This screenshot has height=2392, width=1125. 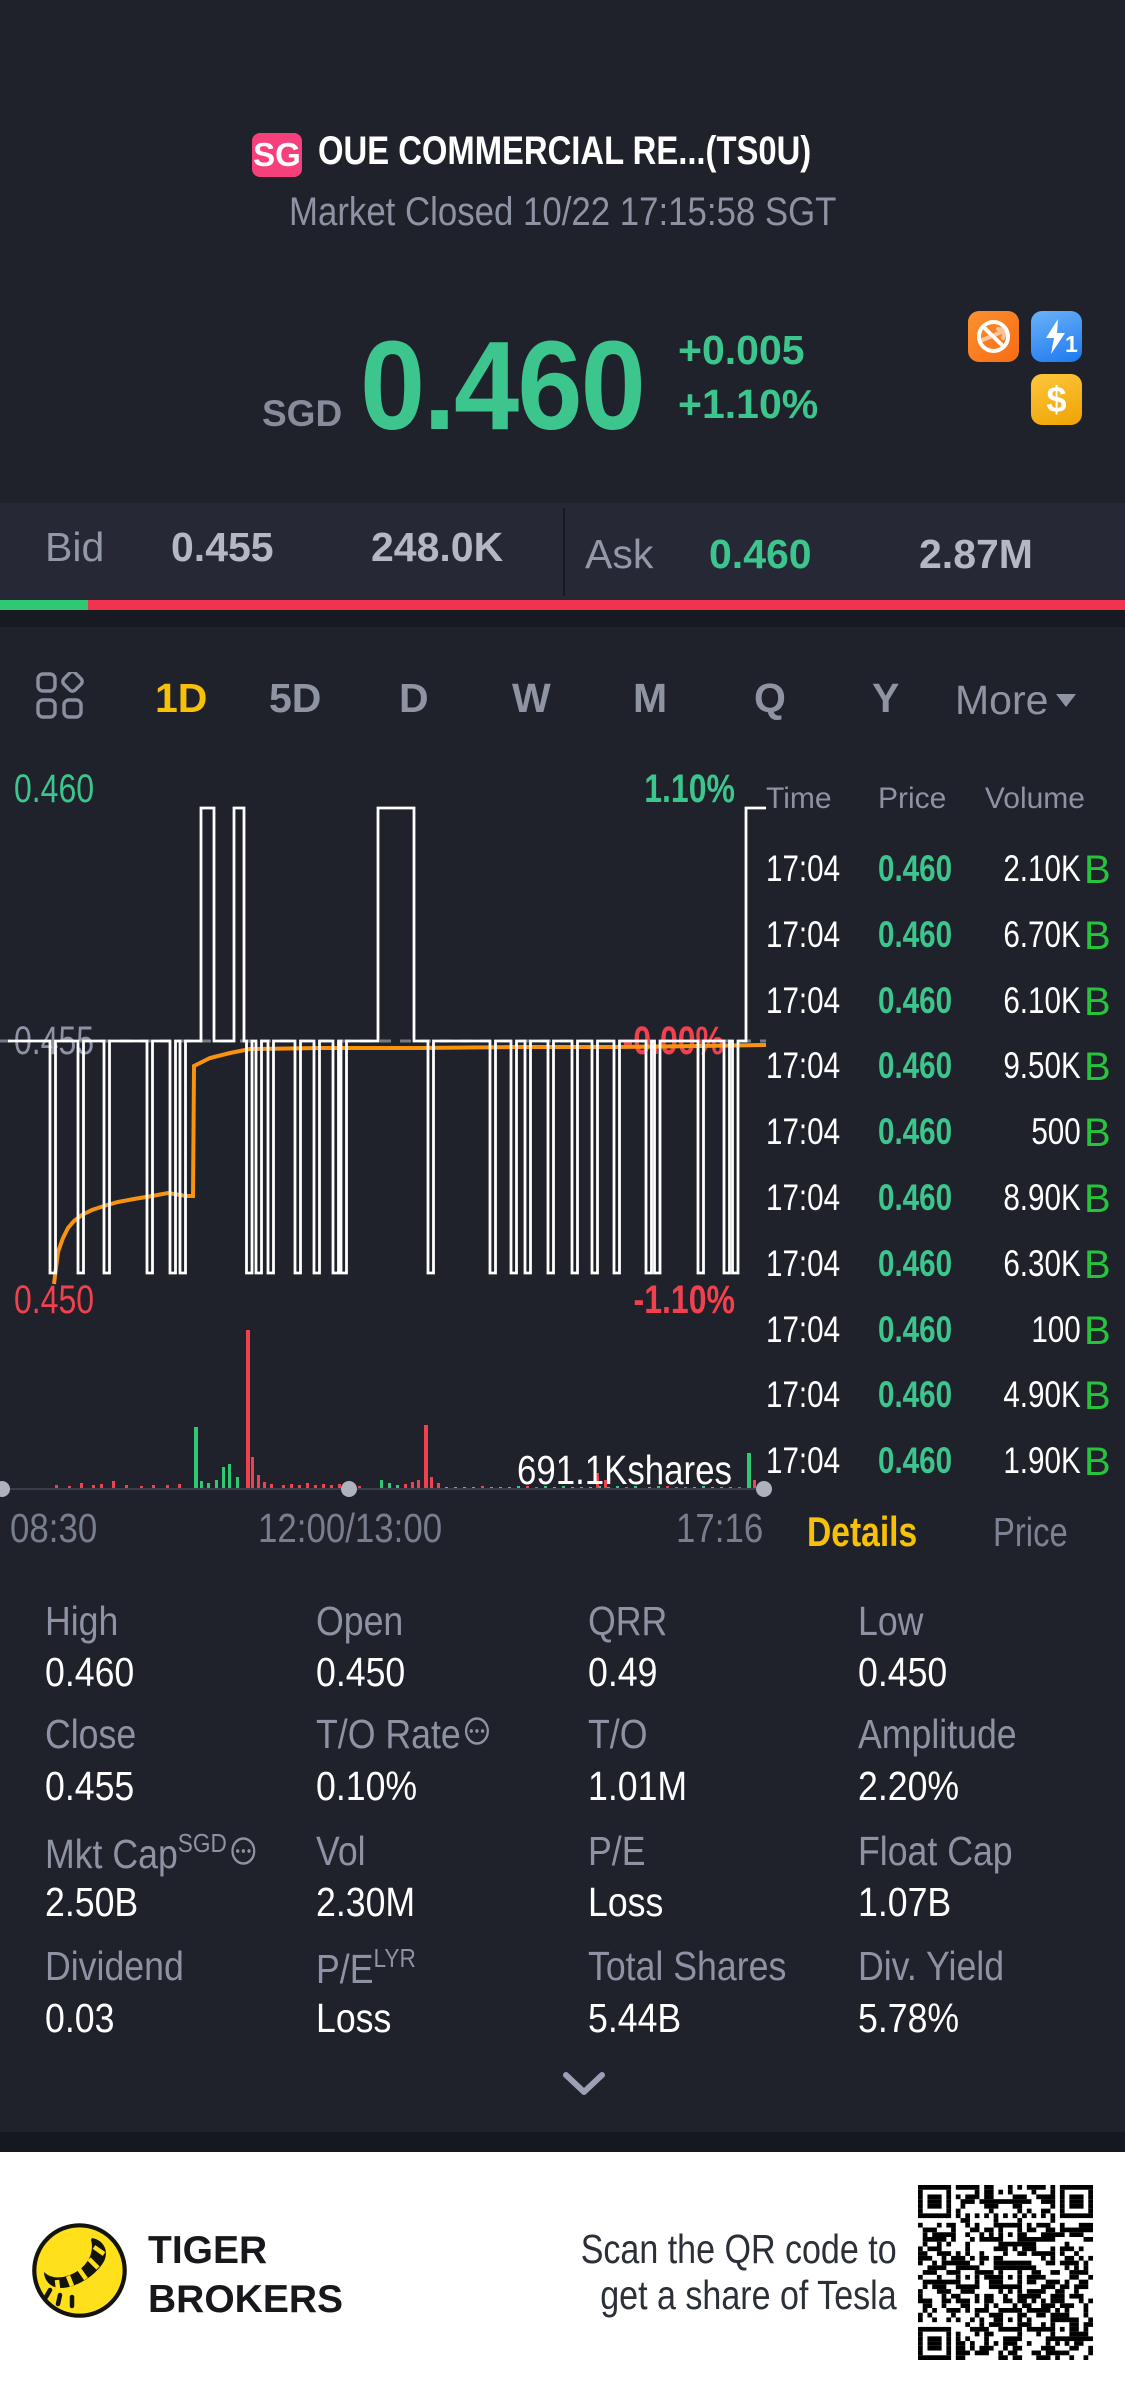 I want to click on svg-text: 0.450, so click(x=54, y=1299).